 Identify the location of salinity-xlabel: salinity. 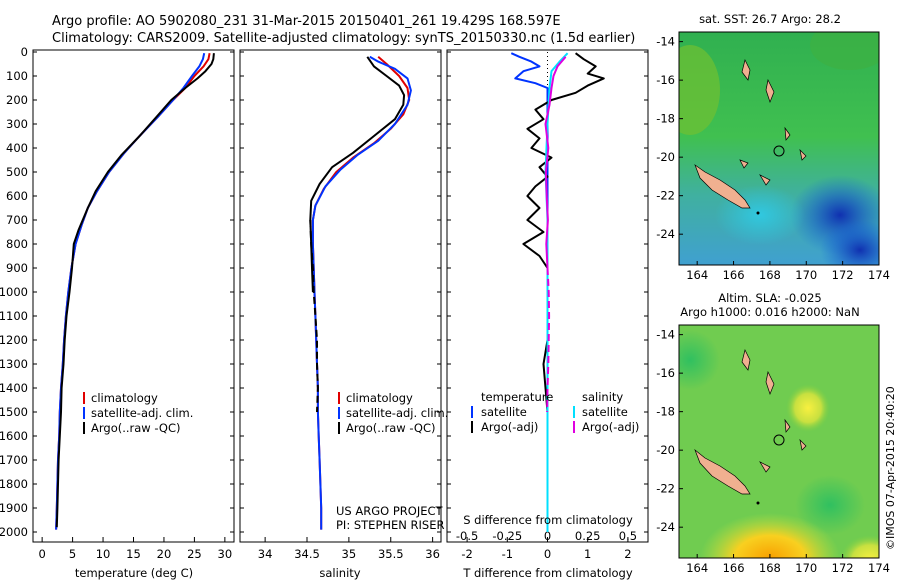
(339, 573).